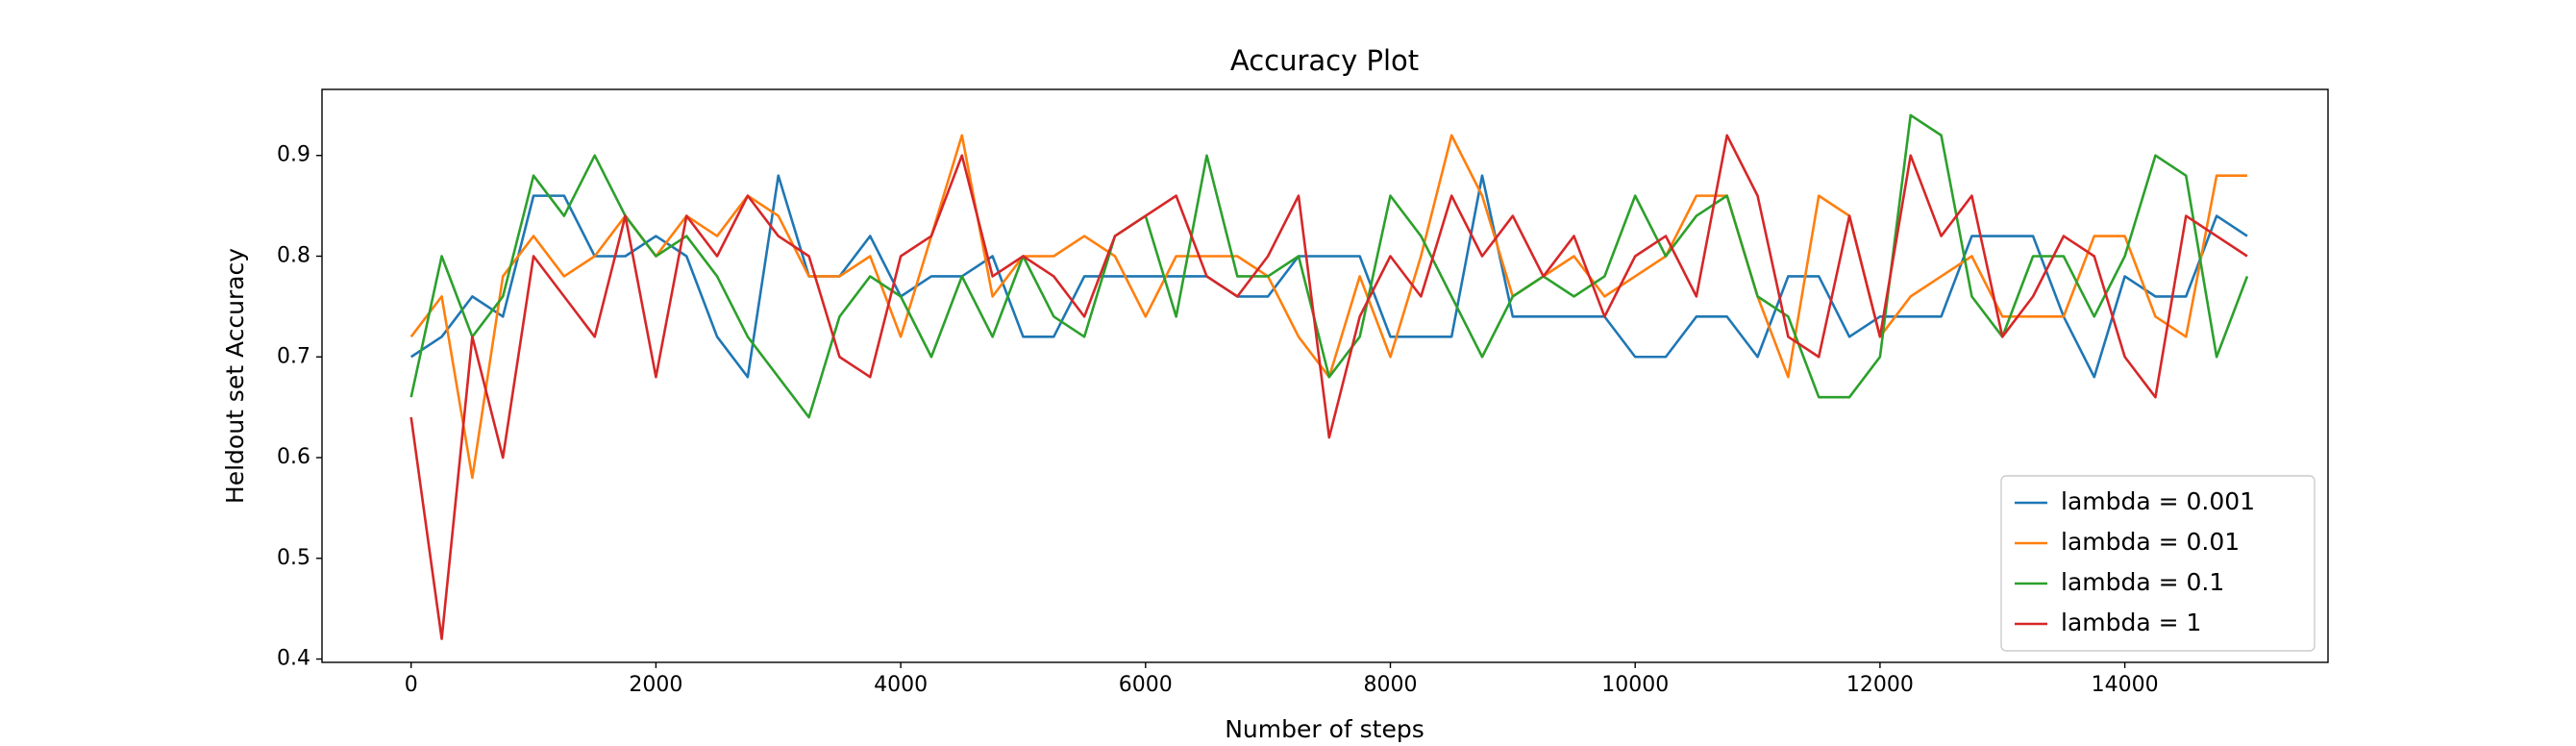 The image size is (2576, 746). What do you see at coordinates (1391, 685) in the screenshot?
I see `x-tick-label: 8000` at bounding box center [1391, 685].